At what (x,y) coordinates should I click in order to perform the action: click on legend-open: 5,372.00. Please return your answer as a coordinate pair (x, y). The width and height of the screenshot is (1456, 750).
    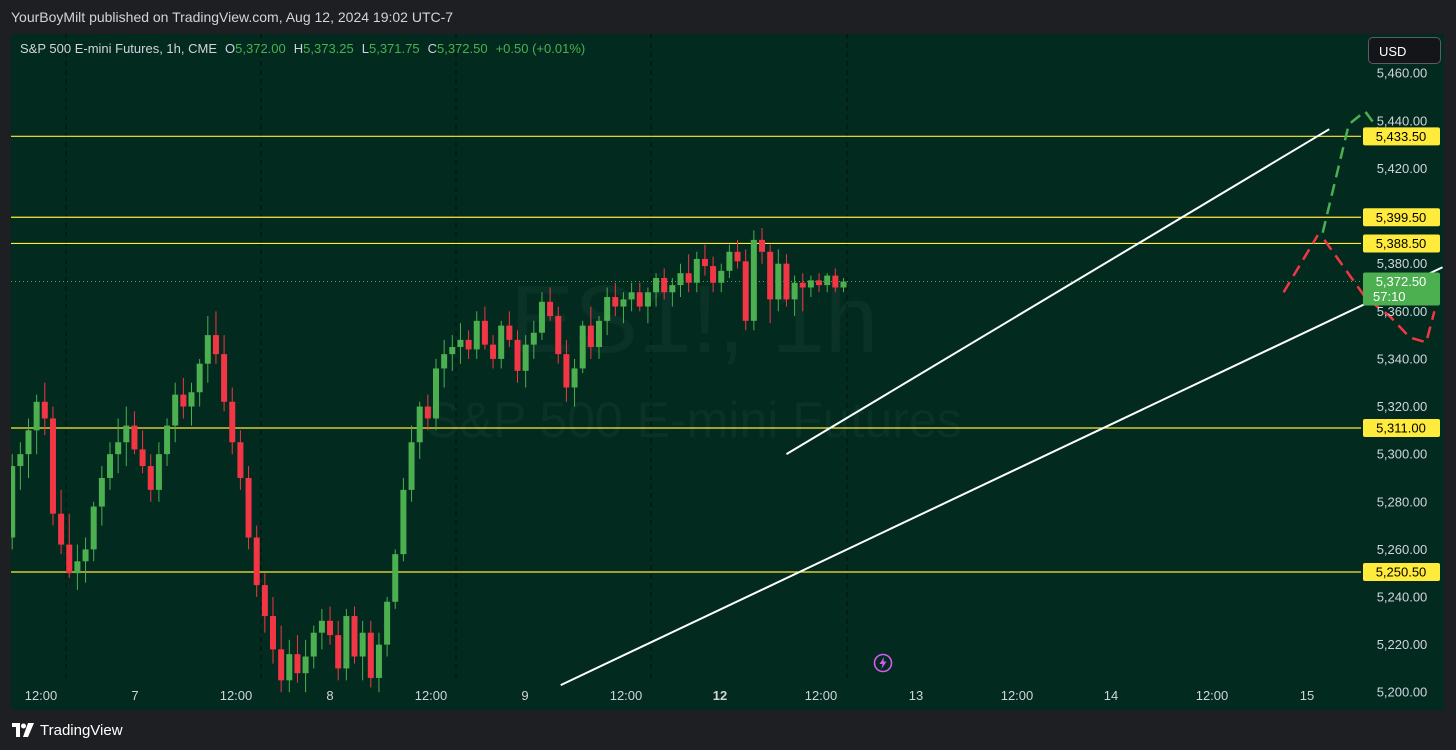
    Looking at the image, I should click on (260, 48).